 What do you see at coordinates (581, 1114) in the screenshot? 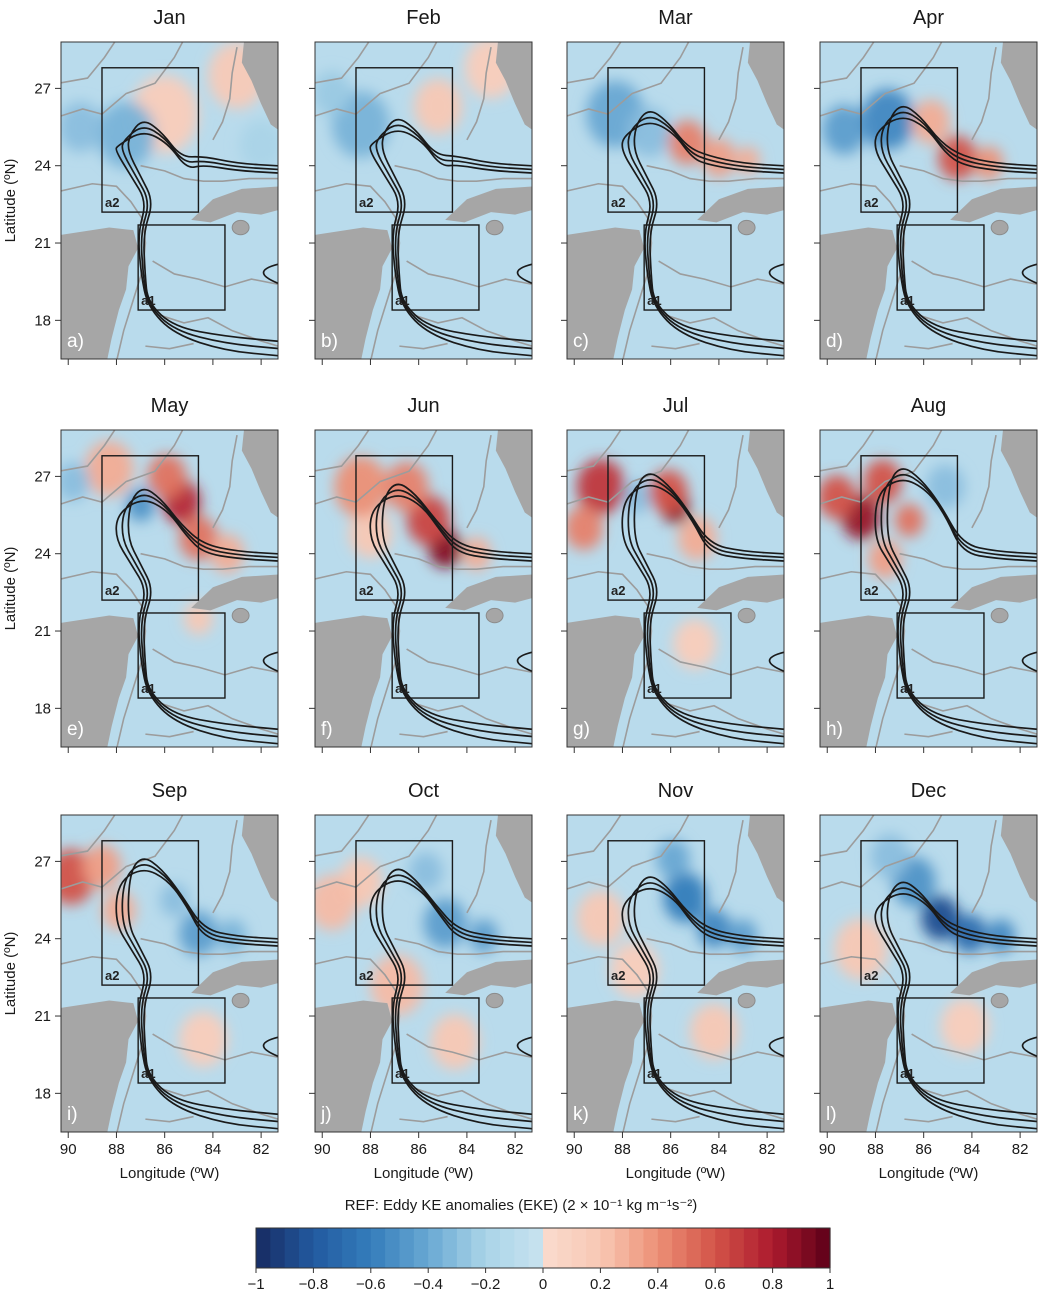
I see `panel-label: k)` at bounding box center [581, 1114].